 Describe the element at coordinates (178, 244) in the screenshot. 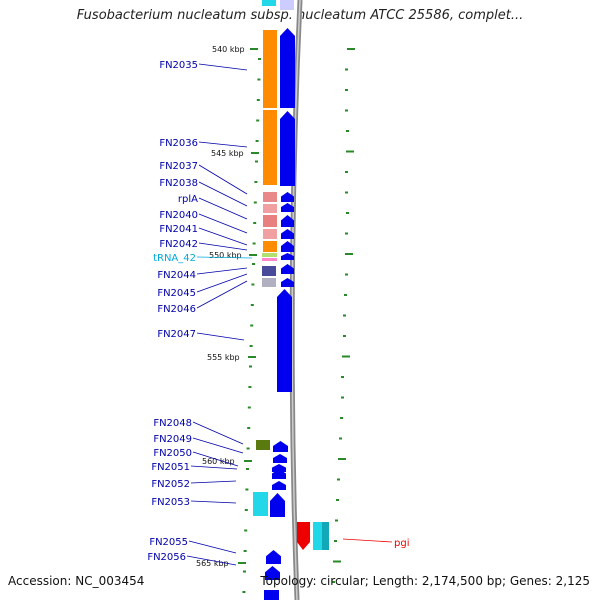

I see `gene-label: FN2042` at that location.